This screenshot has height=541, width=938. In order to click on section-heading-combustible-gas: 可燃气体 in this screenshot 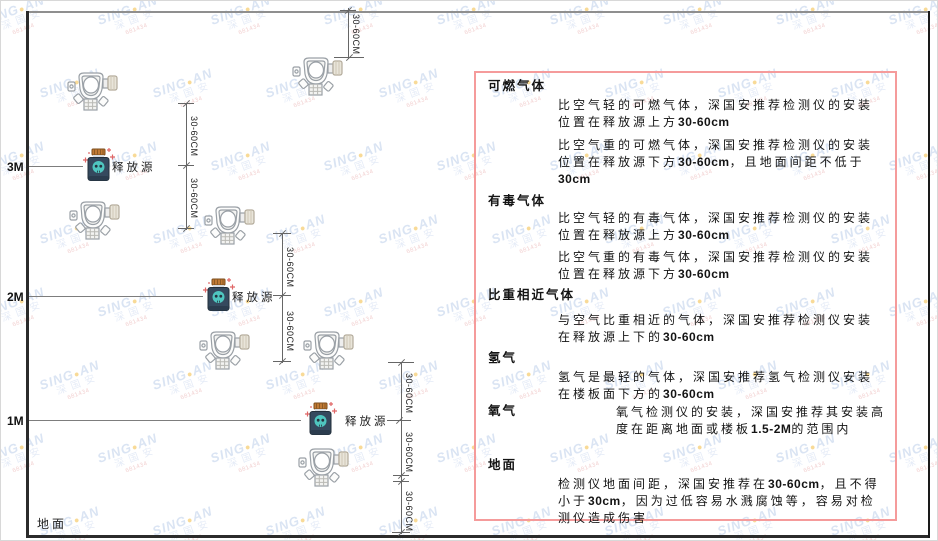, I will do `click(517, 86)`.